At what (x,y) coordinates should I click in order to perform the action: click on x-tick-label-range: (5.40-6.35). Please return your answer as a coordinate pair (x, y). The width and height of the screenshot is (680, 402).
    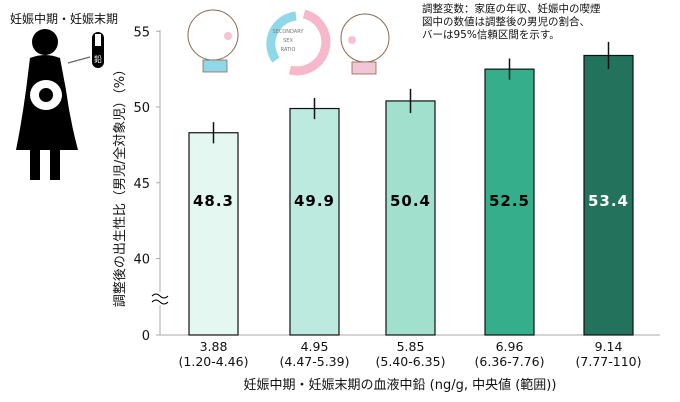
    Looking at the image, I should click on (411, 361).